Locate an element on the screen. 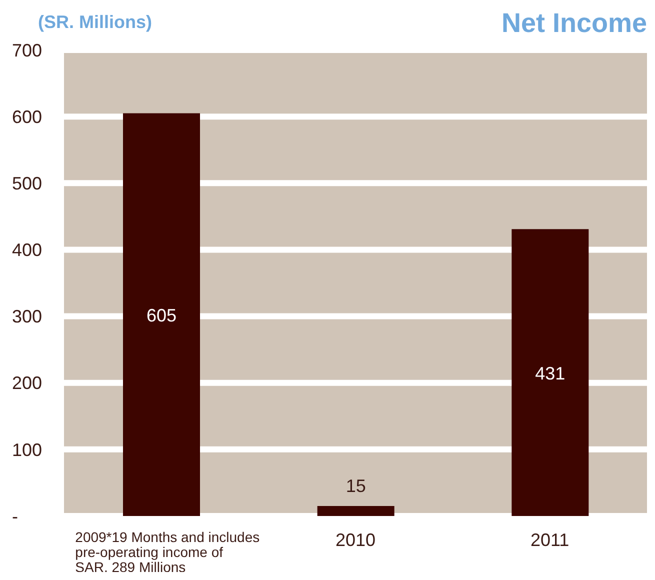  y-tick-label: 500 is located at coordinates (27, 184).